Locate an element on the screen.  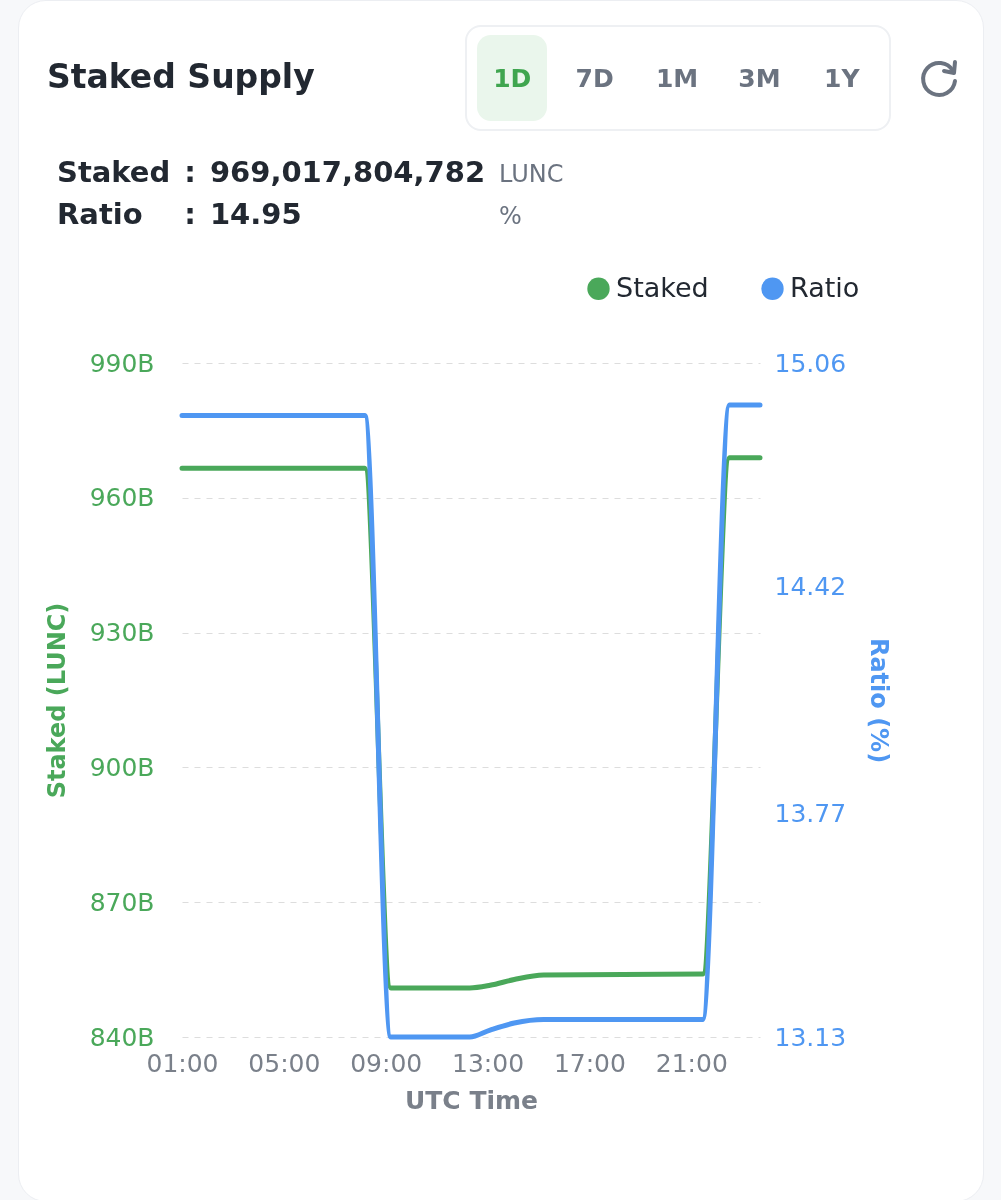
y2-axis-title: Ratio (%) is located at coordinates (879, 700).